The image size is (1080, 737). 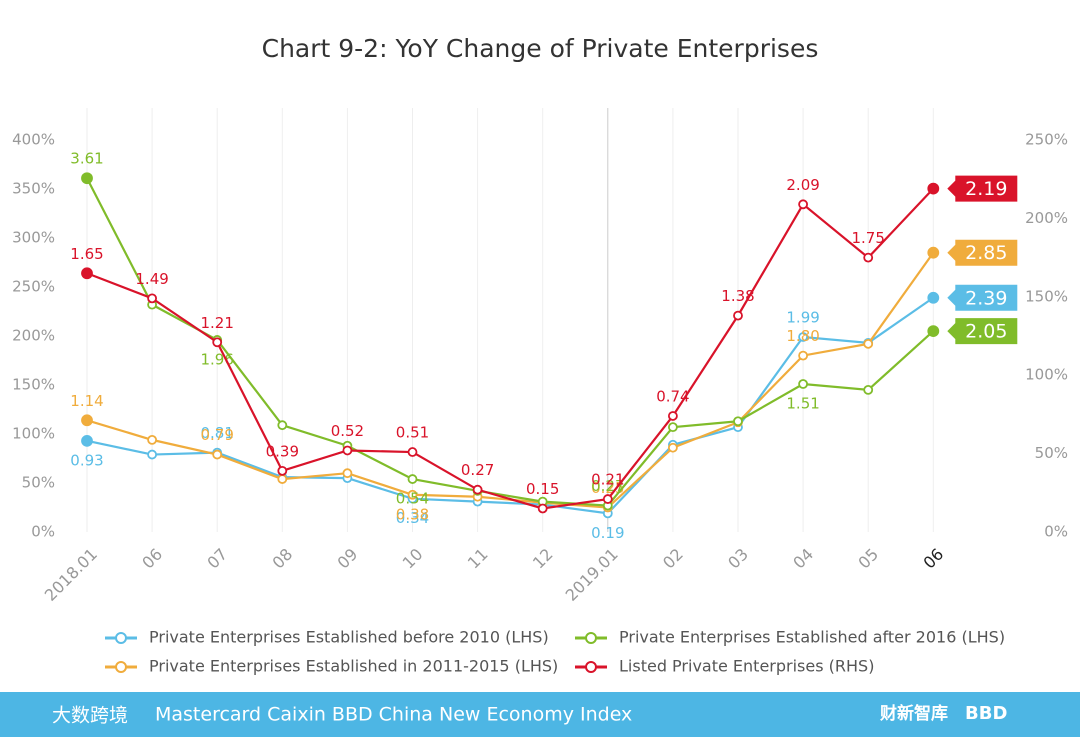 What do you see at coordinates (867, 238) in the screenshot?
I see `data-label: 1.75` at bounding box center [867, 238].